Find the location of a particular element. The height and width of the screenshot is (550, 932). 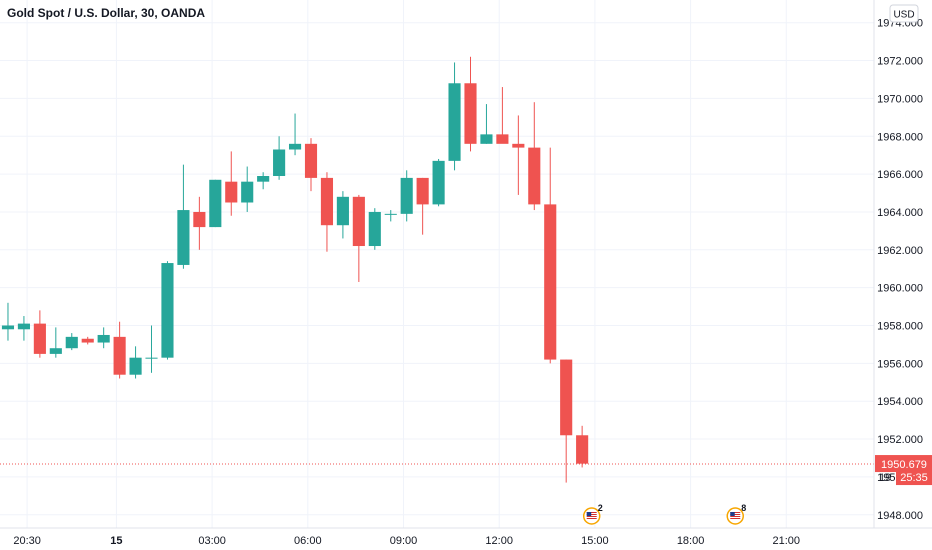

time-tick-label: 03:00 is located at coordinates (212, 541).